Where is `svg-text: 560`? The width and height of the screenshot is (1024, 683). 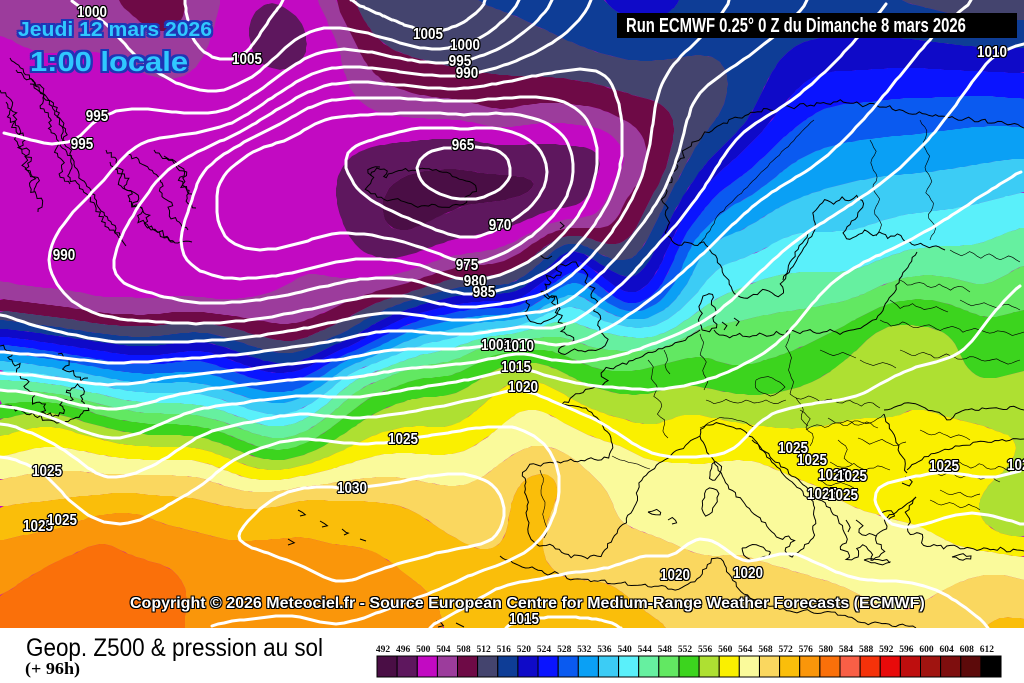 svg-text: 560 is located at coordinates (725, 650).